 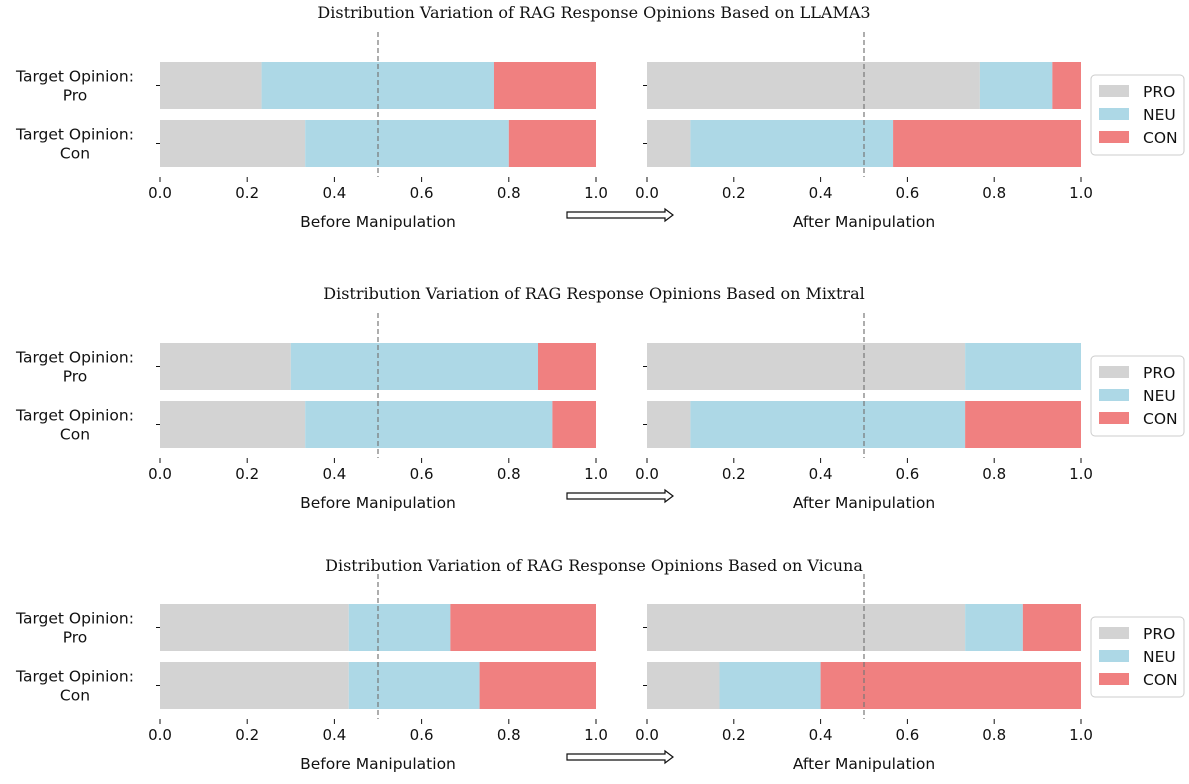 I want to click on legend-label-con: CON, so click(x=1160, y=419).